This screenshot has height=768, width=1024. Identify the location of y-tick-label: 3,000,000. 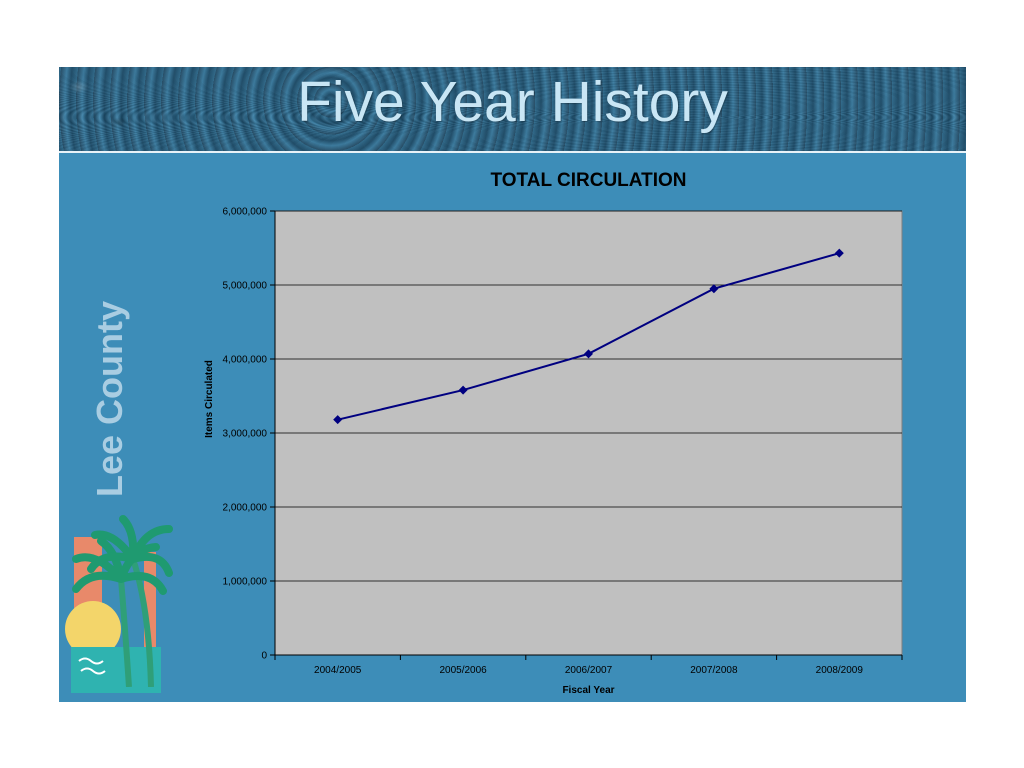
(245, 434).